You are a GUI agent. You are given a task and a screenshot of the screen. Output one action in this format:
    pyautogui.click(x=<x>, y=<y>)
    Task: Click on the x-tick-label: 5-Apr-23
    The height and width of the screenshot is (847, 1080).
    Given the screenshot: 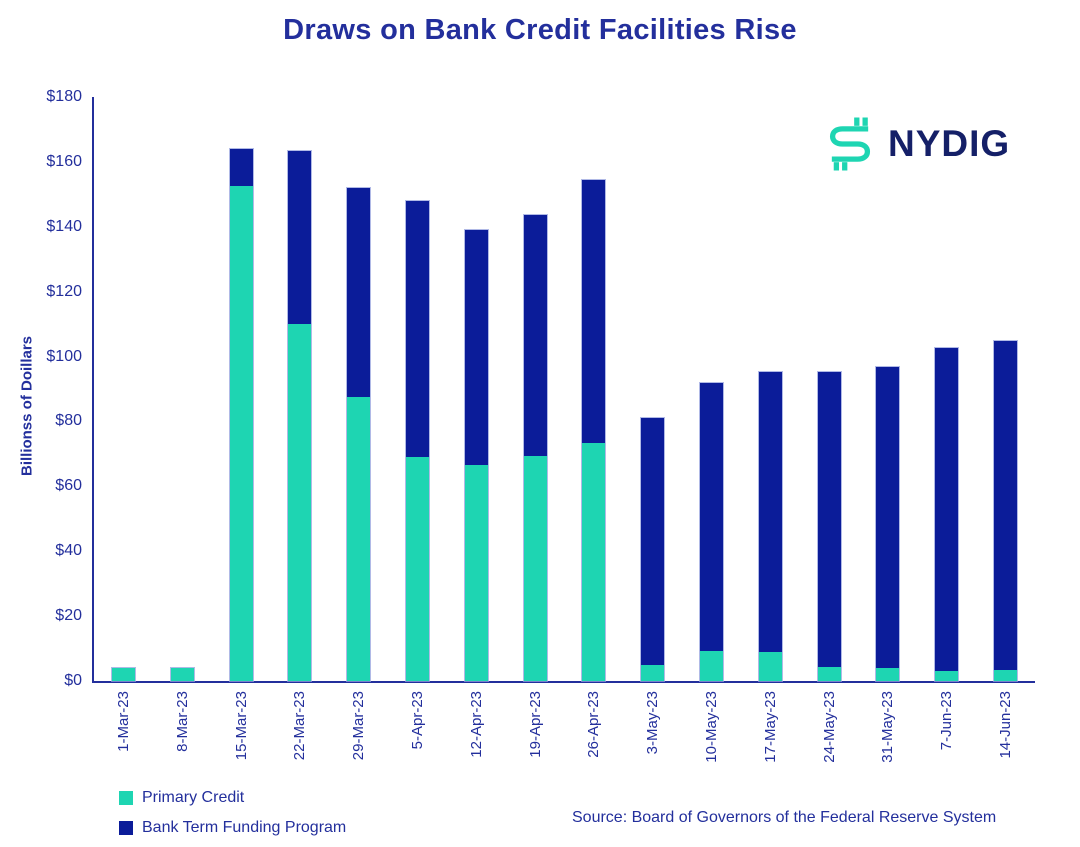 What is the action you would take?
    pyautogui.click(x=417, y=720)
    